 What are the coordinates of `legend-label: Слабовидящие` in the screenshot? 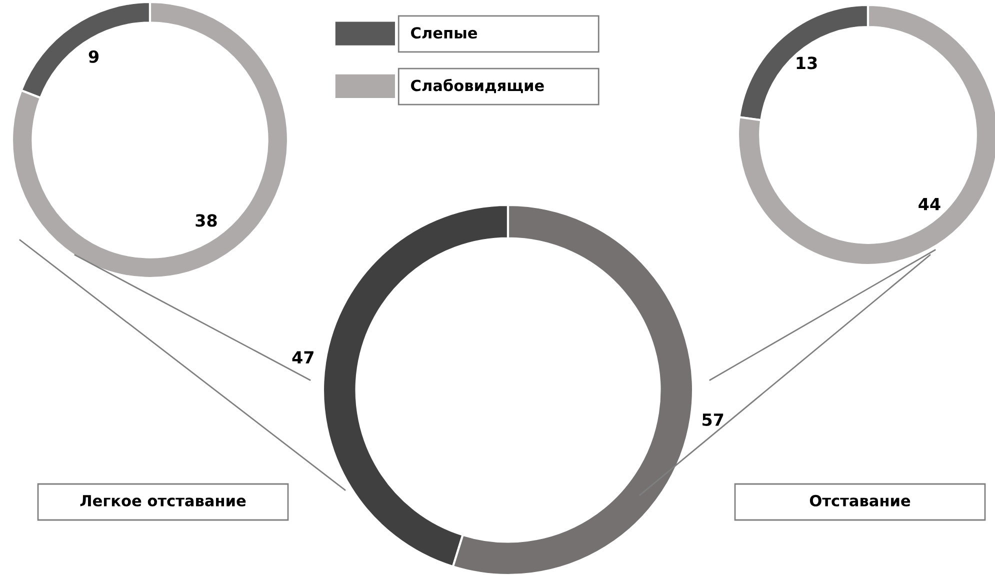 It's located at (477, 86).